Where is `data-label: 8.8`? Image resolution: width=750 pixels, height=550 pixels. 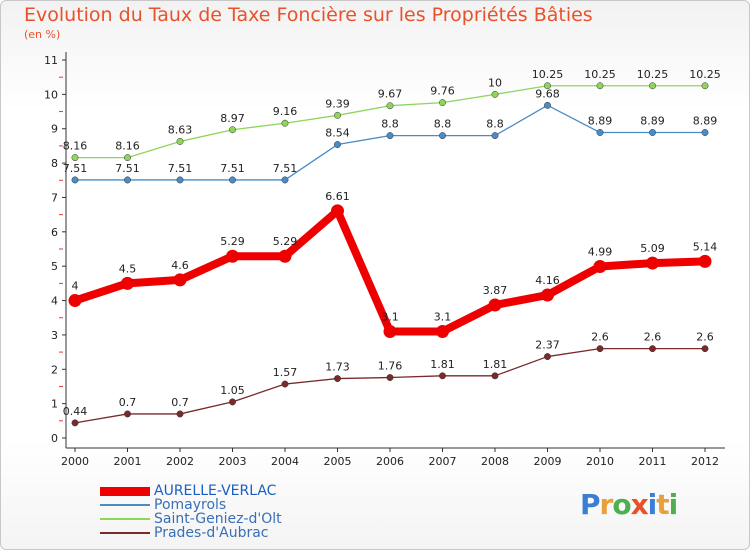 data-label: 8.8 is located at coordinates (495, 124).